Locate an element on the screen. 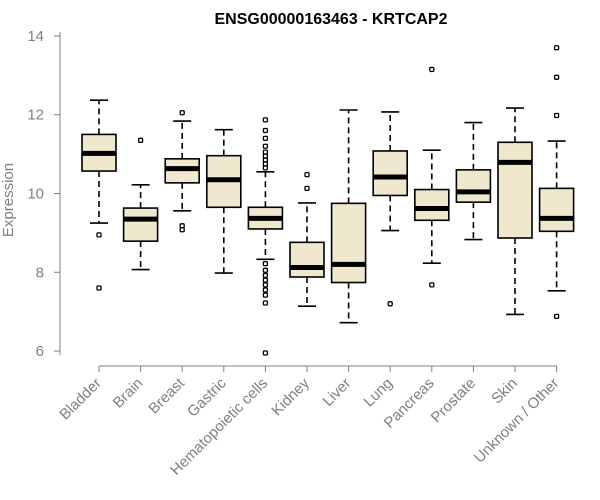  x-tick-label: Skin is located at coordinates (504, 391).